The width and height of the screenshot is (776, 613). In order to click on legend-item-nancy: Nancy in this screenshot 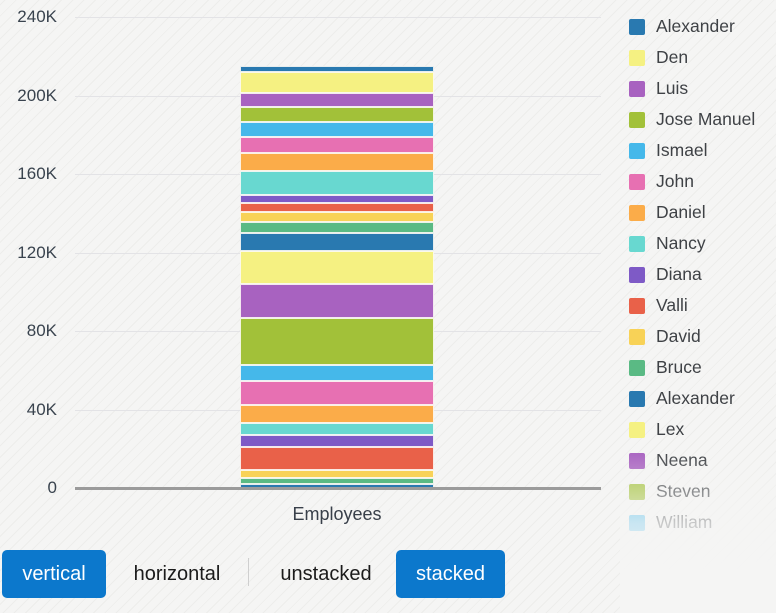, I will do `click(702, 243)`.